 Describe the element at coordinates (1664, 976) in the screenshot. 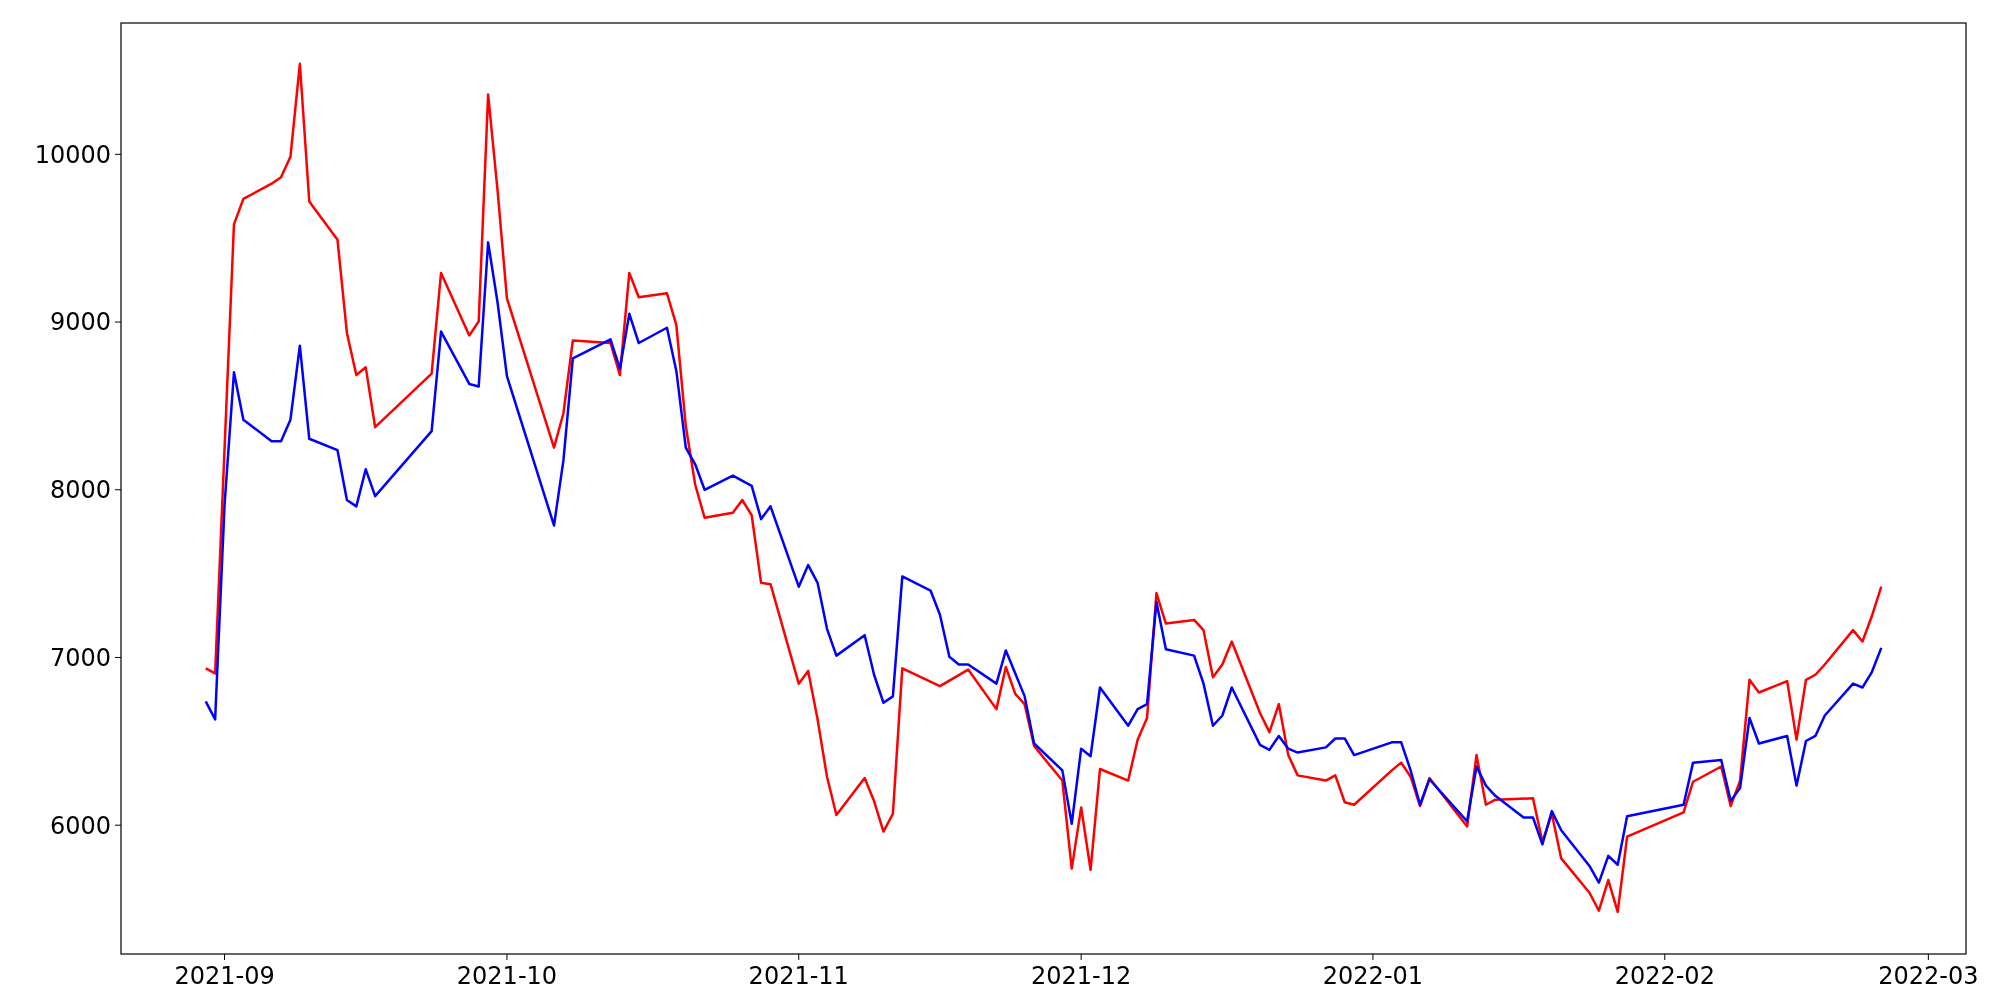

I see `x-tick-label: 2022-02` at that location.